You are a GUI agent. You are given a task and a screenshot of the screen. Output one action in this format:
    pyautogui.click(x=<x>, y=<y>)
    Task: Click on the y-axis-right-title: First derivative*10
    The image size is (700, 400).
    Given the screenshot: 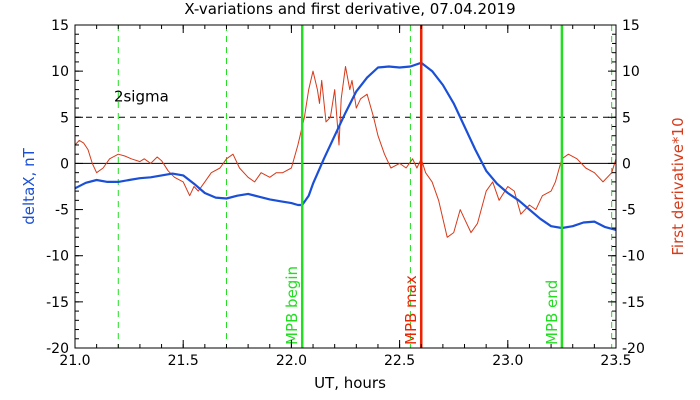 What is the action you would take?
    pyautogui.click(x=678, y=186)
    